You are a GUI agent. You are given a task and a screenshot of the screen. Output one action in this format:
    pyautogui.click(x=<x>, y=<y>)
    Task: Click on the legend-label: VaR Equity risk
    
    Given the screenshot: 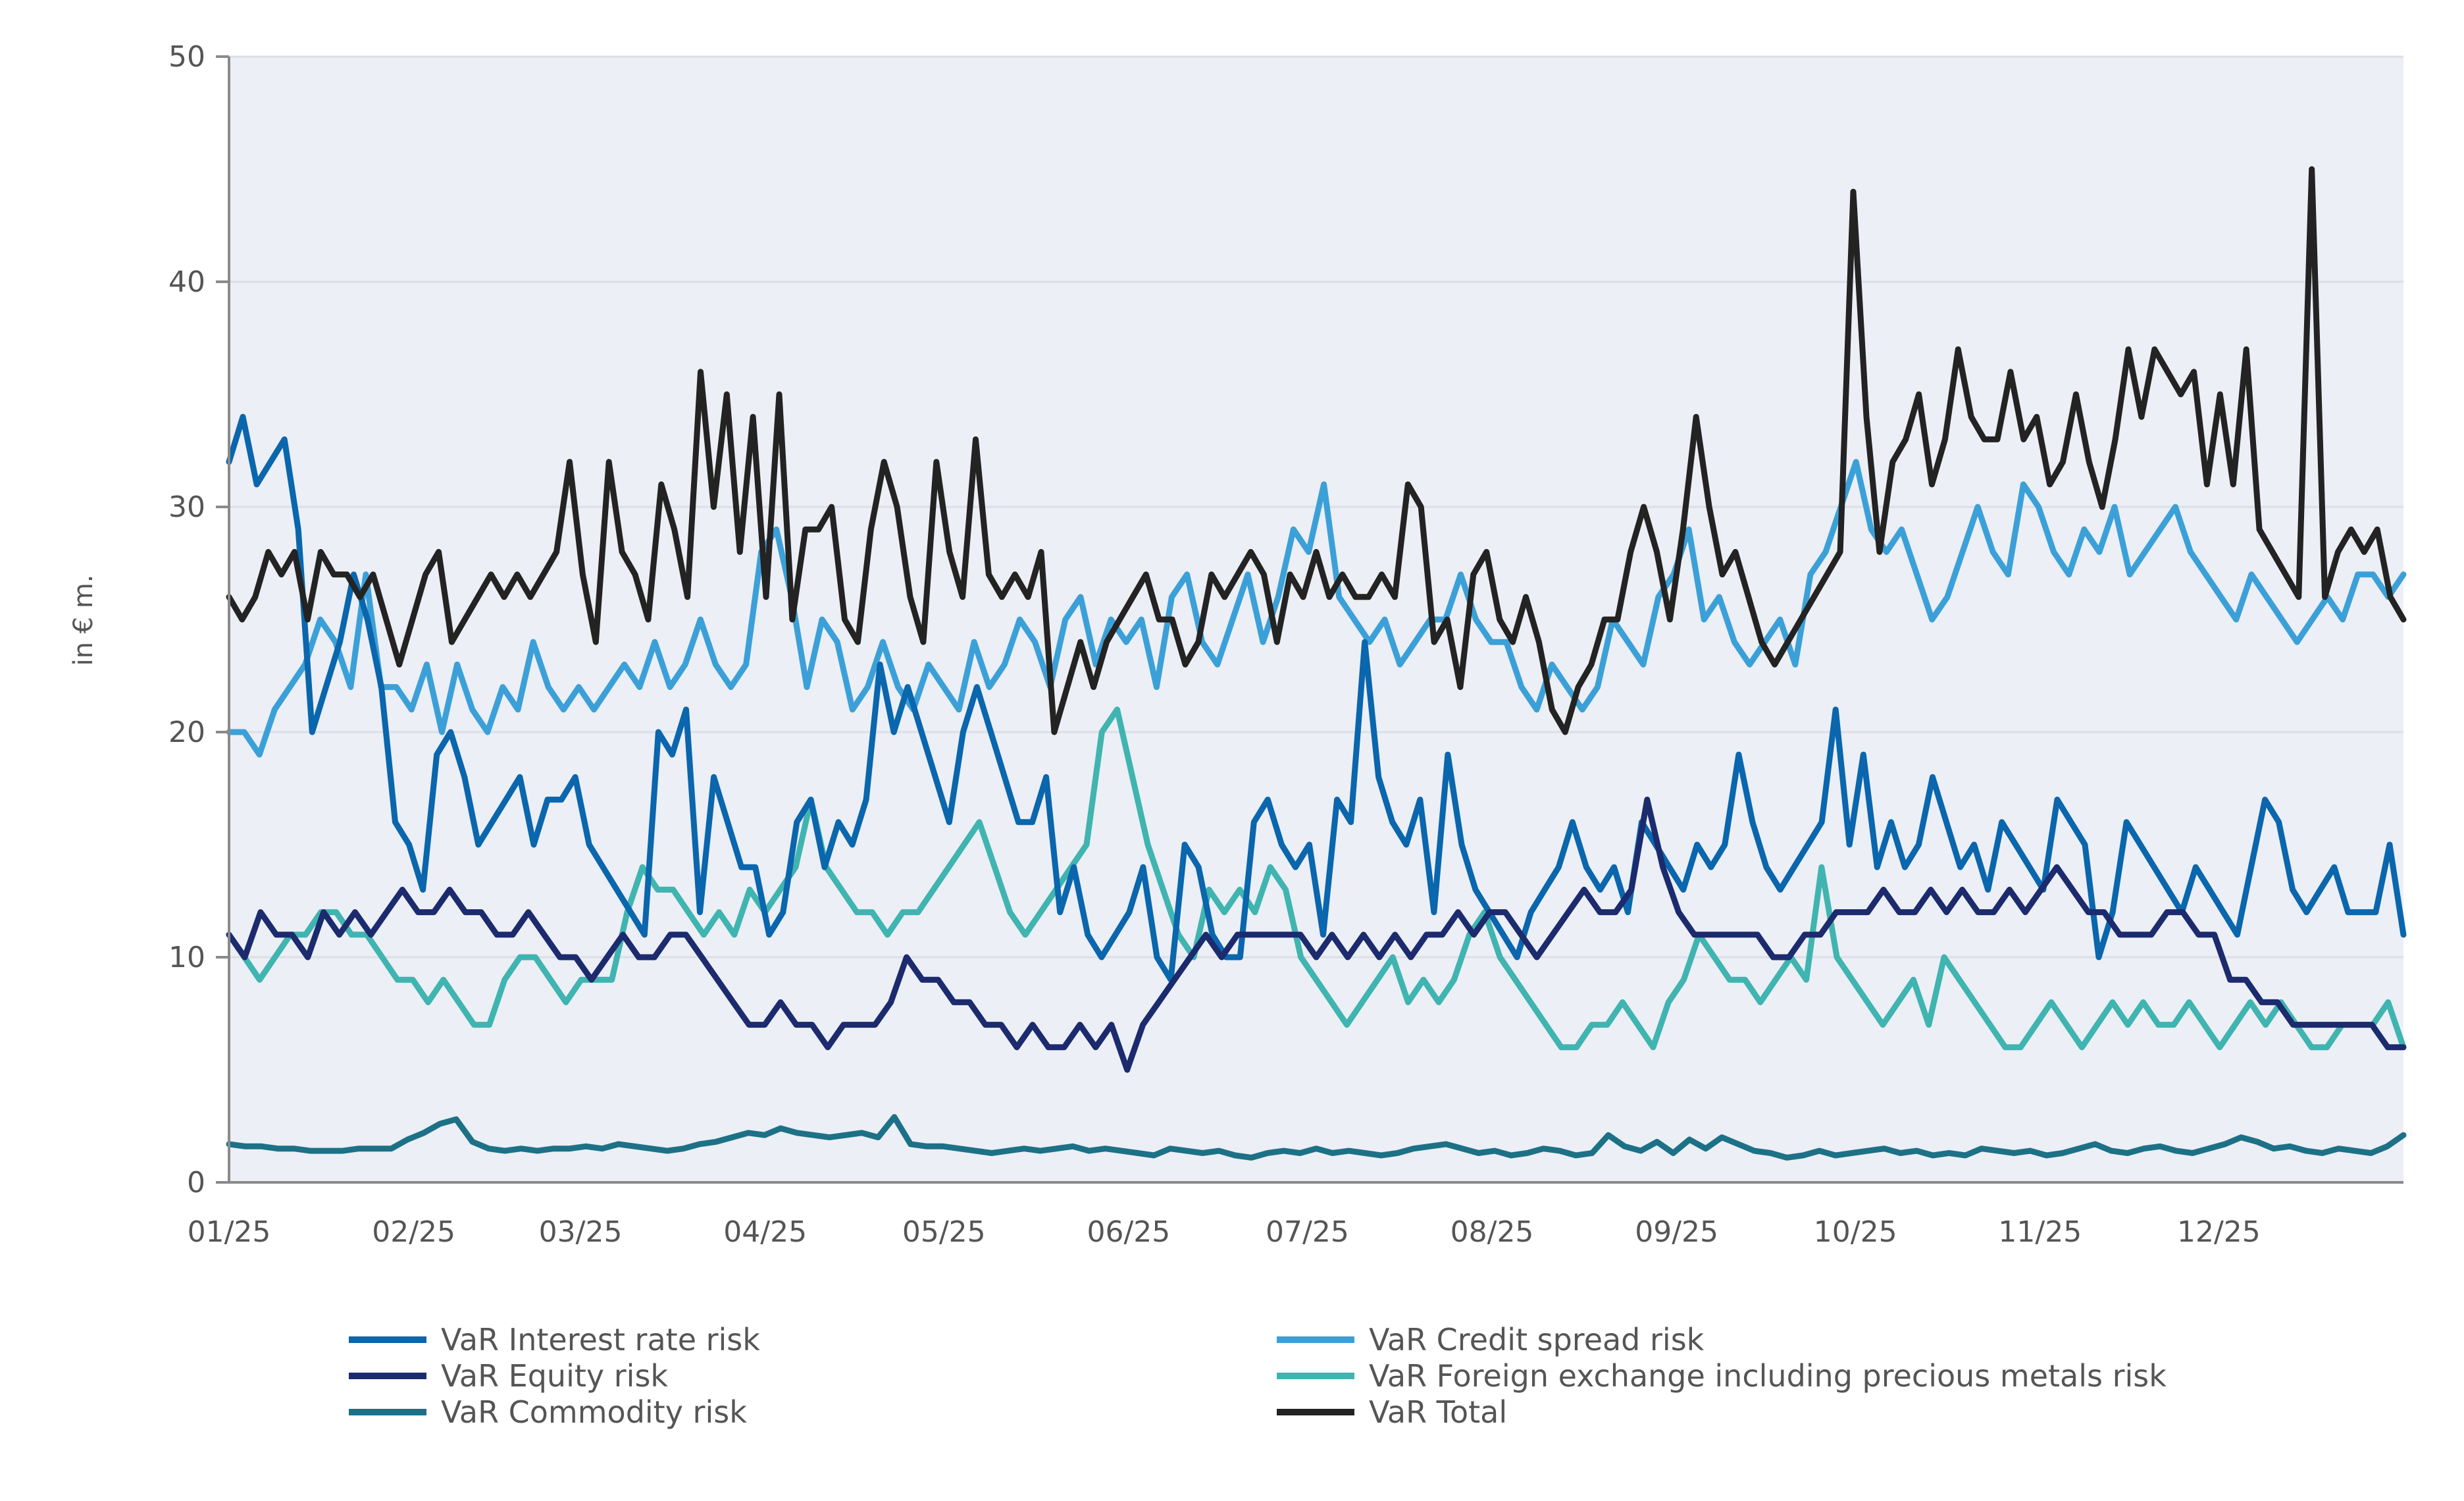 What is the action you would take?
    pyautogui.click(x=554, y=1376)
    